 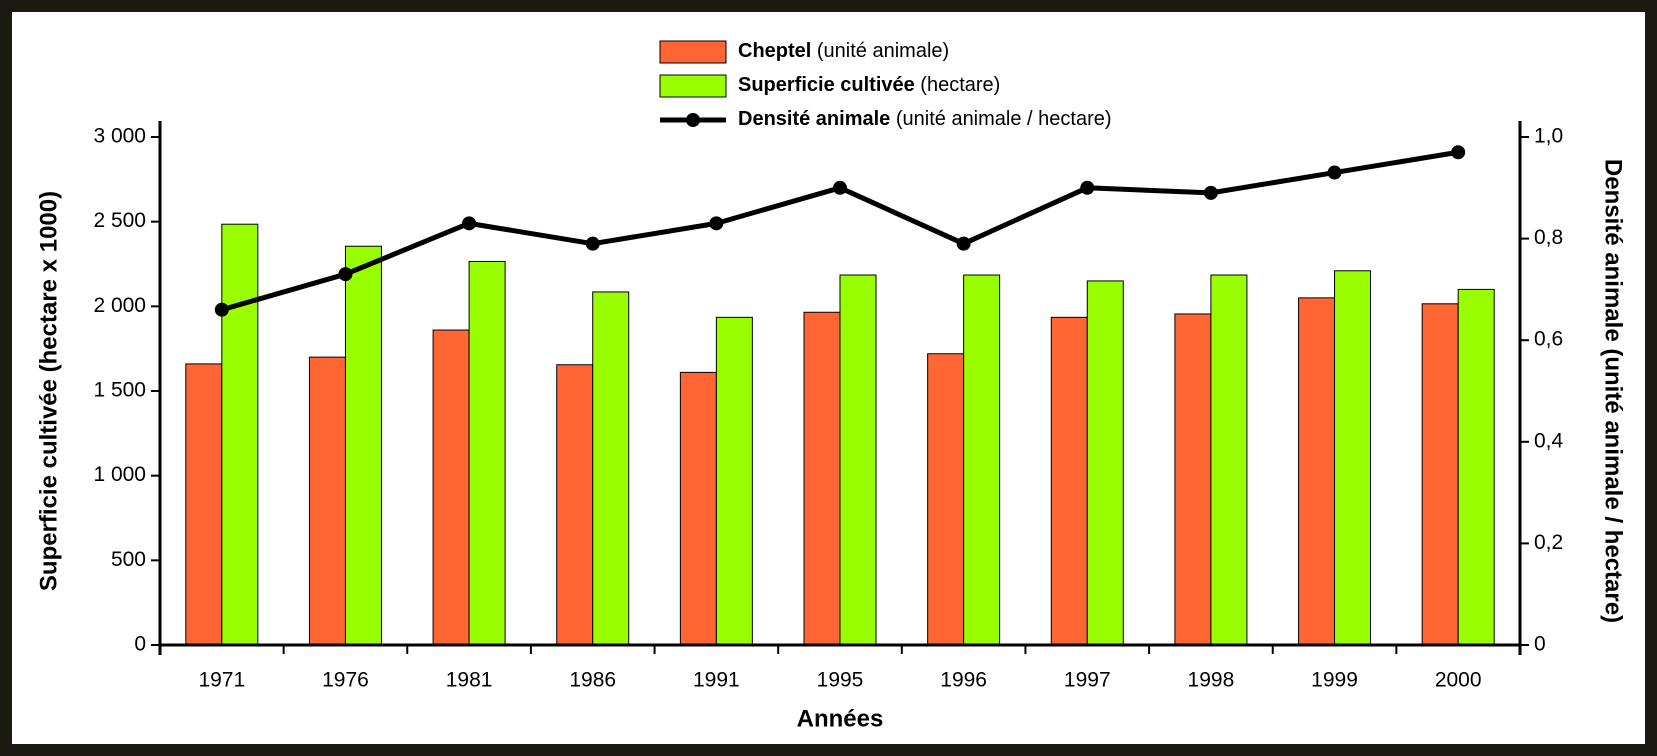 What do you see at coordinates (1549, 440) in the screenshot?
I see `y2-tick-label: 0,4` at bounding box center [1549, 440].